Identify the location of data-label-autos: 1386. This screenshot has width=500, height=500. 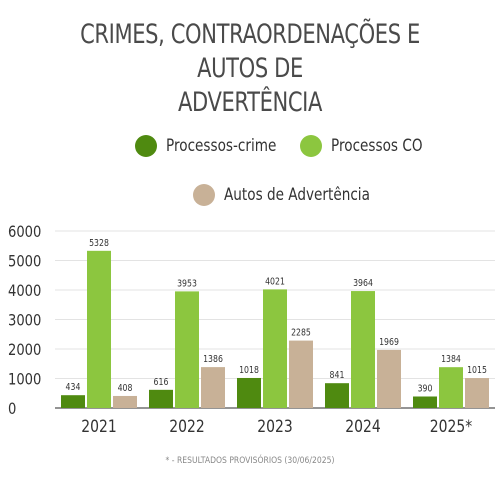
(213, 359).